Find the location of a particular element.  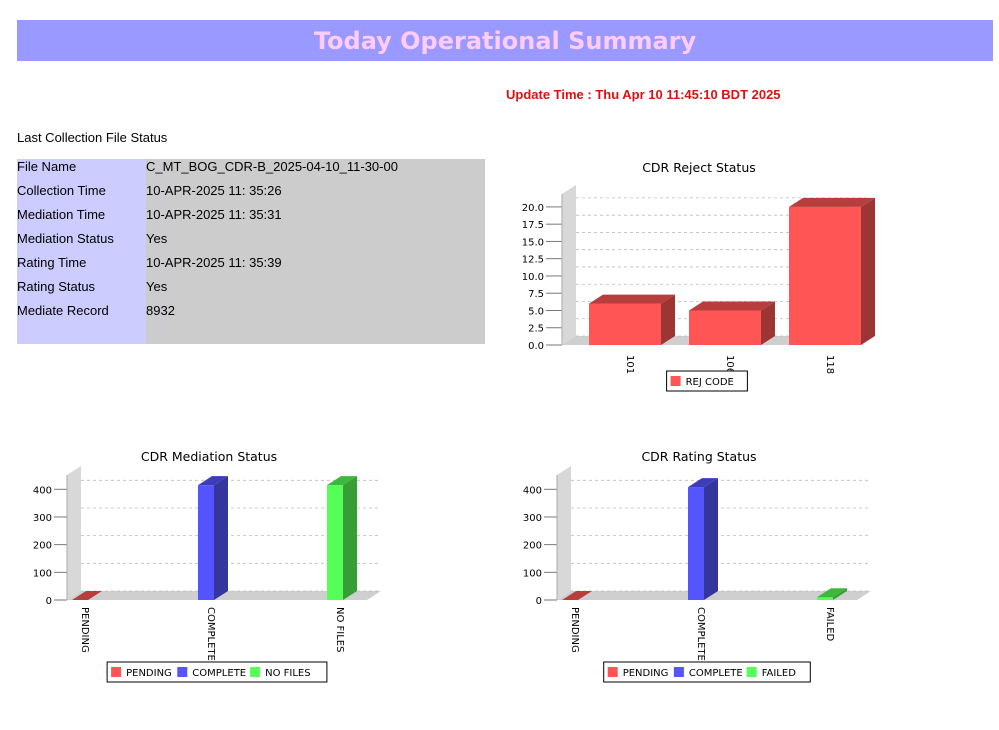

row-value: Yes is located at coordinates (157, 238).